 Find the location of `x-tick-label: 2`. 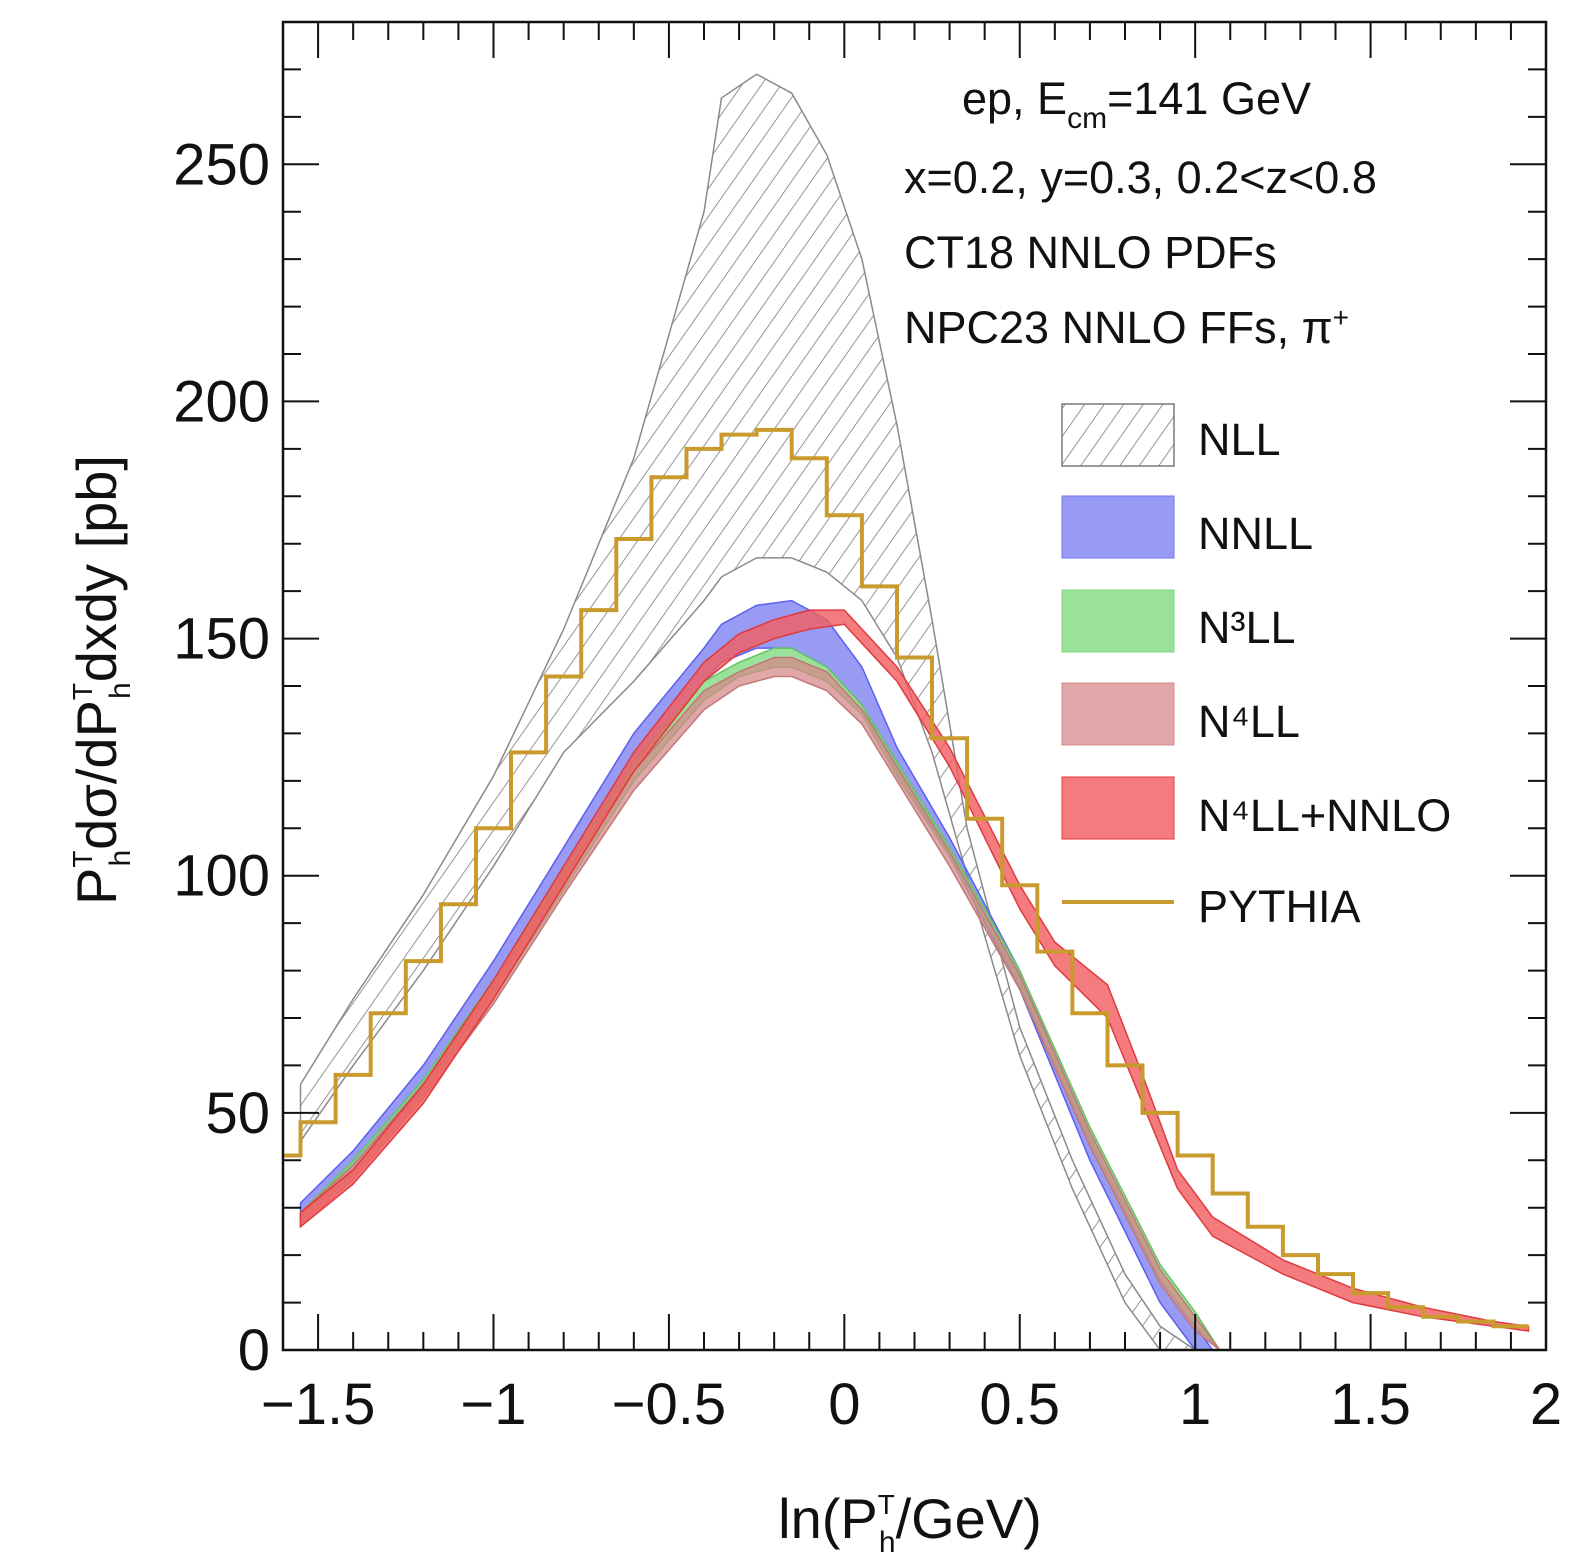

x-tick-label: 2 is located at coordinates (1546, 1404).